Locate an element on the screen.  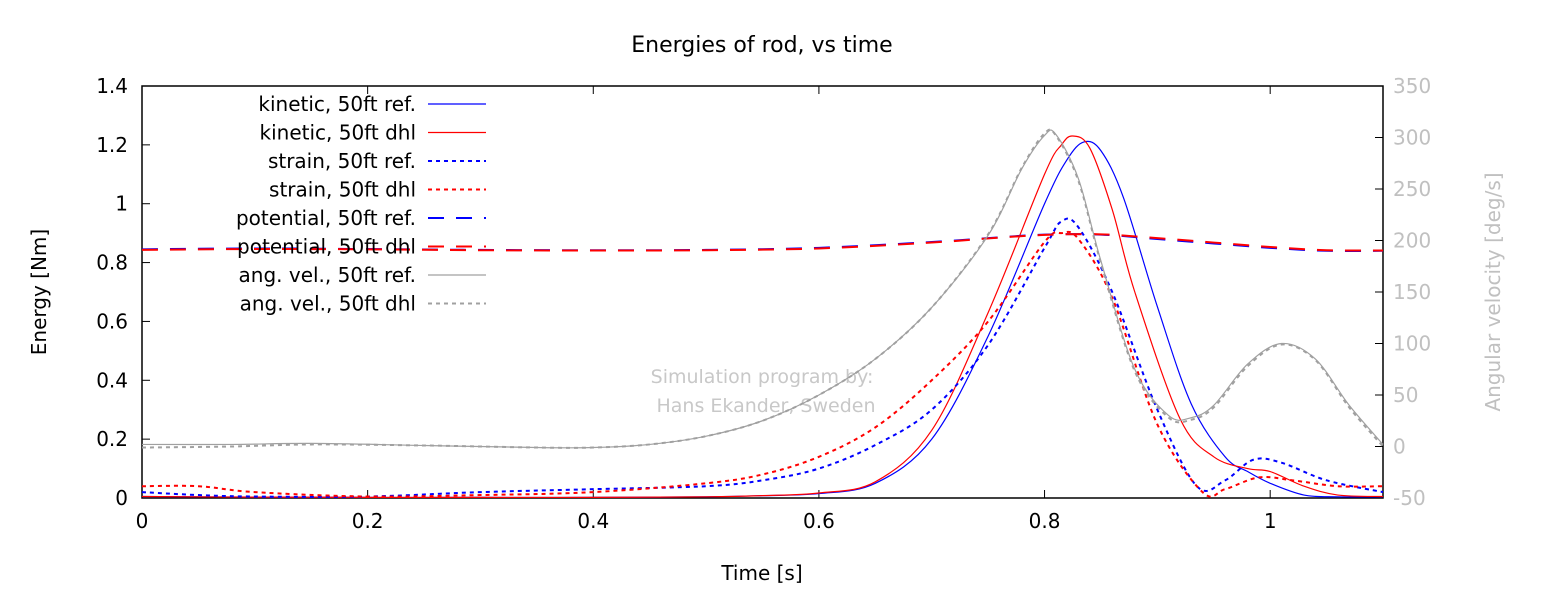
legend-label: strain, 50ft ref. is located at coordinates (342, 161).